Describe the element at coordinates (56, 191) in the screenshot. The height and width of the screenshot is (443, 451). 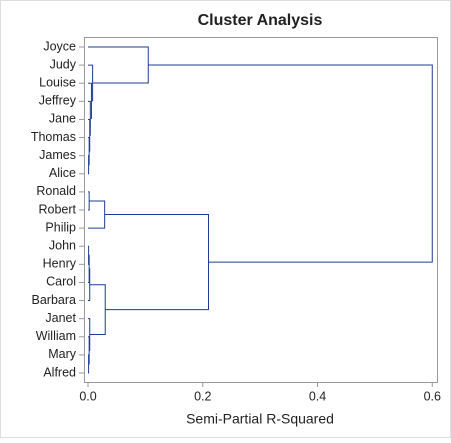
I see `leaf-label: Ronald` at that location.